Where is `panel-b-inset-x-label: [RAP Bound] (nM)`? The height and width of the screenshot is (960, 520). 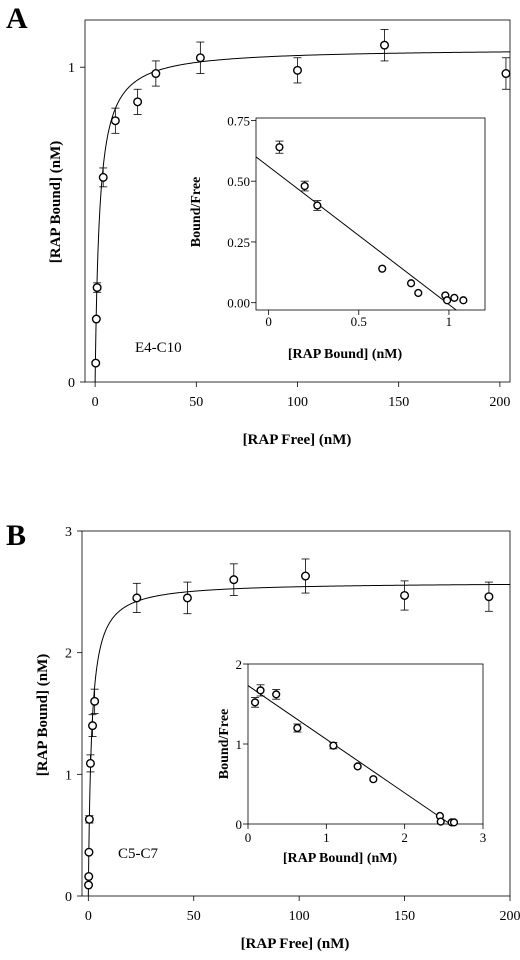
panel-b-inset-x-label: [RAP Bound] (nM) is located at coordinates (340, 858).